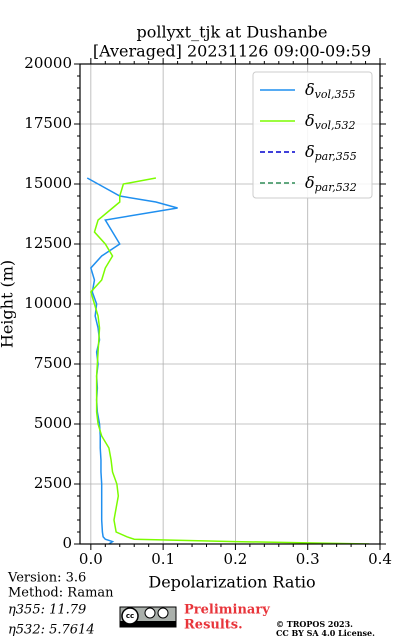 This screenshot has width=400, height=640. I want to click on legend-label: δpar,355, so click(331, 153).